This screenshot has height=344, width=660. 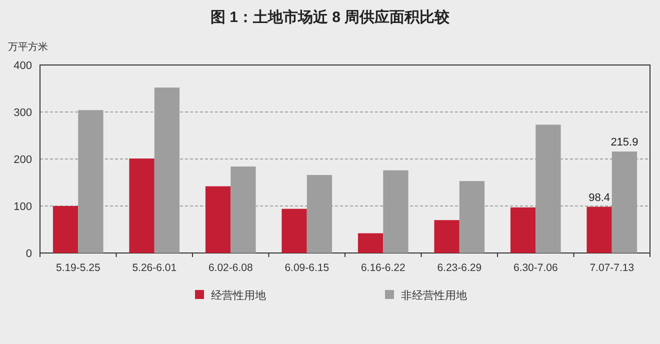 I want to click on y-tick-label: 100, so click(x=23, y=207).